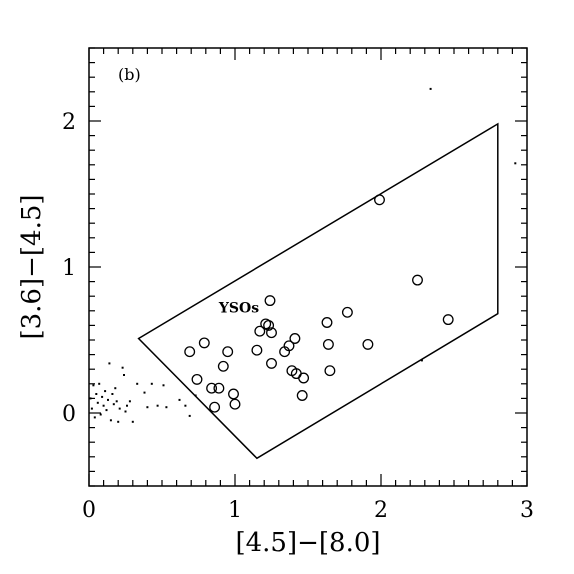 Image resolution: width=574 pixels, height=574 pixels. Describe the element at coordinates (527, 510) in the screenshot. I see `x-tick-label: 3` at that location.